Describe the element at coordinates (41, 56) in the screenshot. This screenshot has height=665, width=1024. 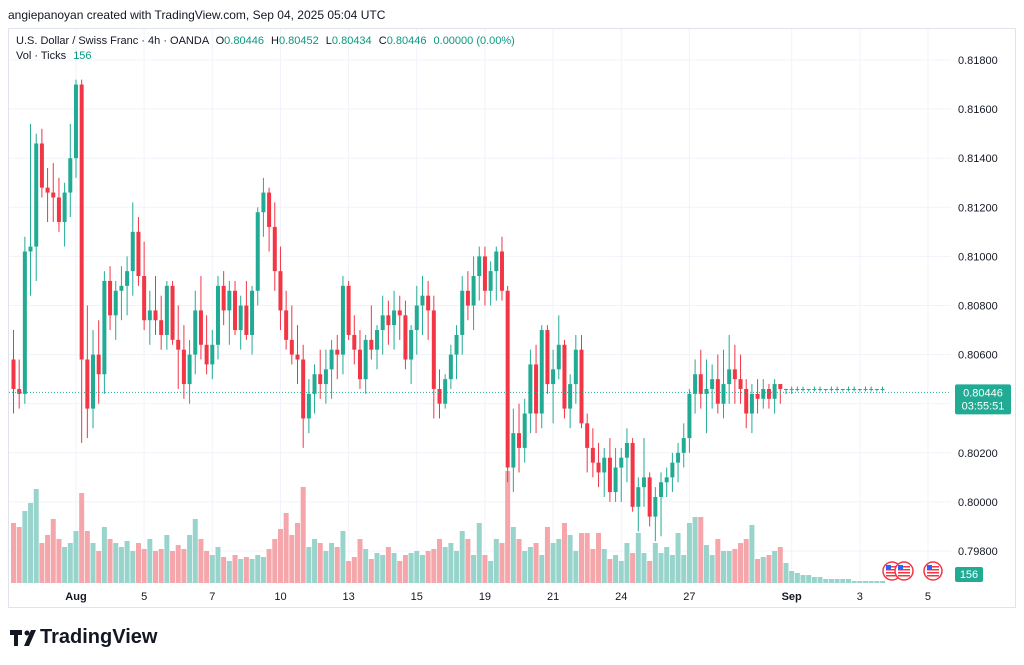
I see `legend-volume-label: Vol · Ticks` at that location.